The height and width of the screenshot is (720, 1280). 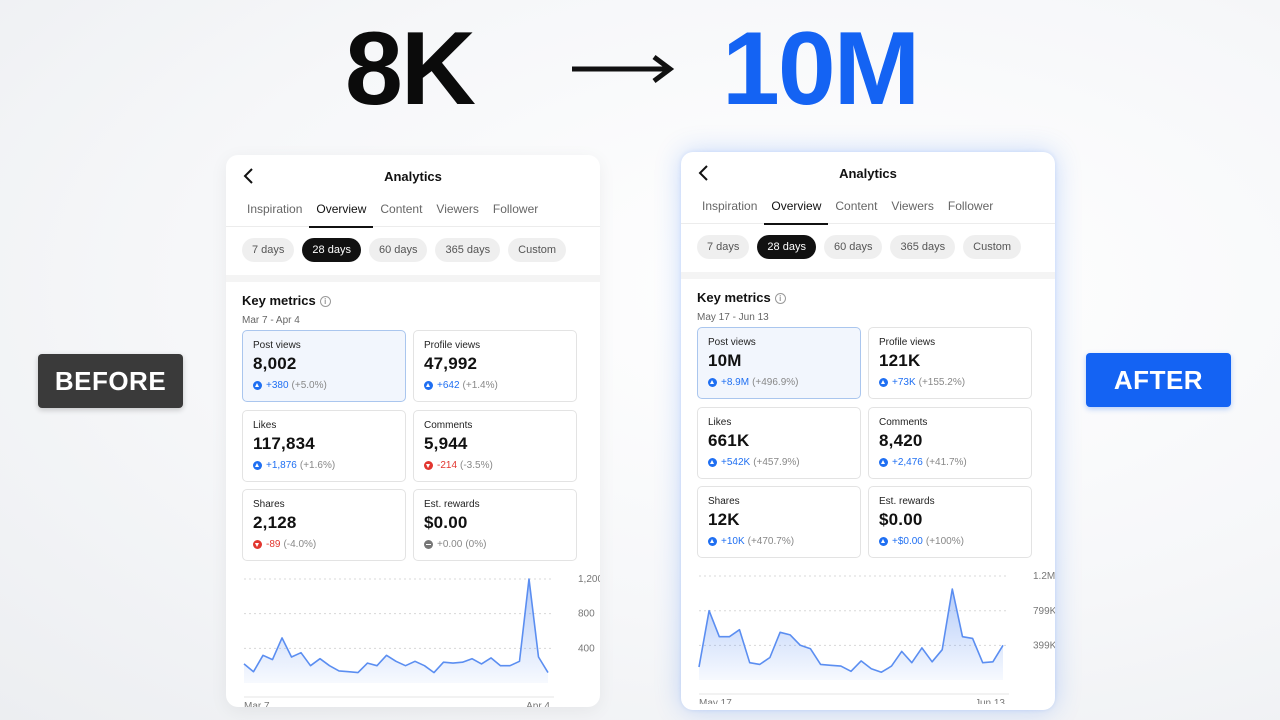 I want to click on metric-delta-percent: (+155.2%), so click(x=942, y=382).